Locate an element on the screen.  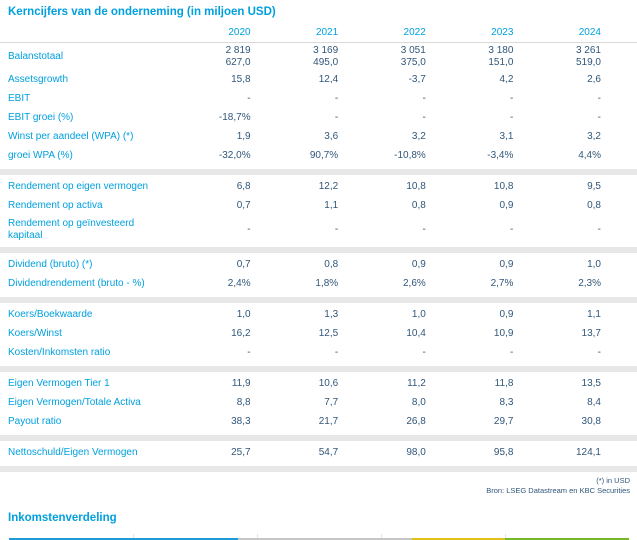
row-value: 1,3 is located at coordinates (331, 315).